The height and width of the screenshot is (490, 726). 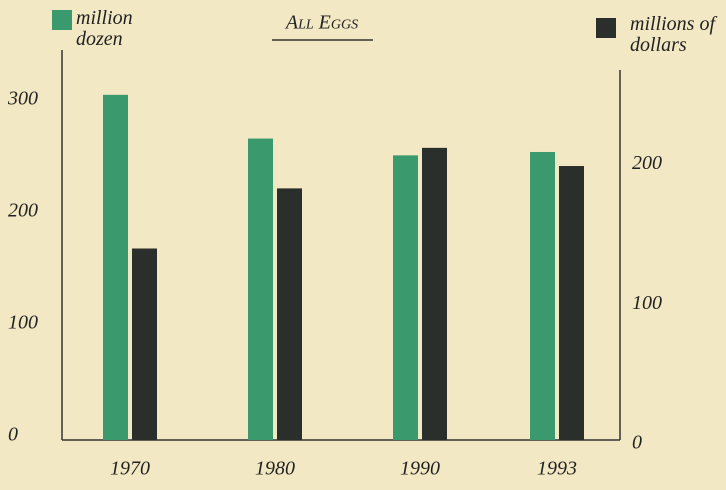 I want to click on x-tick-label: 1993, so click(x=557, y=469).